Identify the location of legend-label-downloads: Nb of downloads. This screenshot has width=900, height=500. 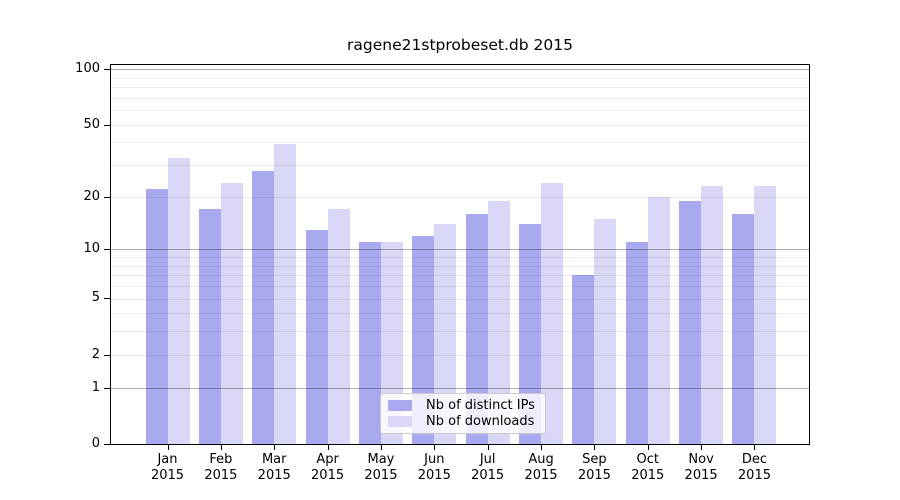
(480, 421).